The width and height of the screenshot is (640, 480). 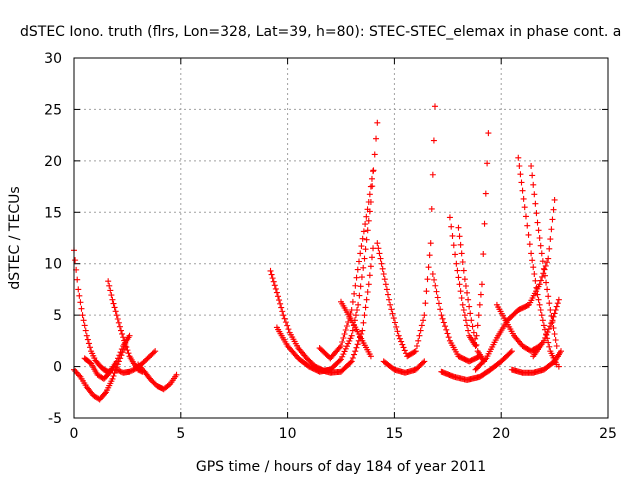 I want to click on x-tick-label: 15, so click(x=394, y=434).